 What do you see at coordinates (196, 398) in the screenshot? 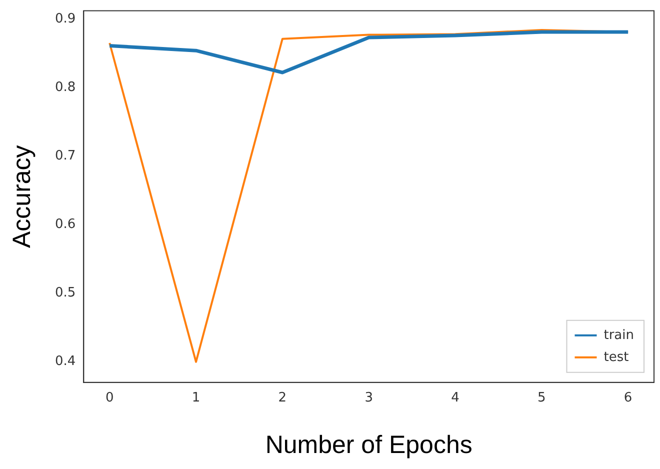
I see `x-tick-label: 1` at bounding box center [196, 398].